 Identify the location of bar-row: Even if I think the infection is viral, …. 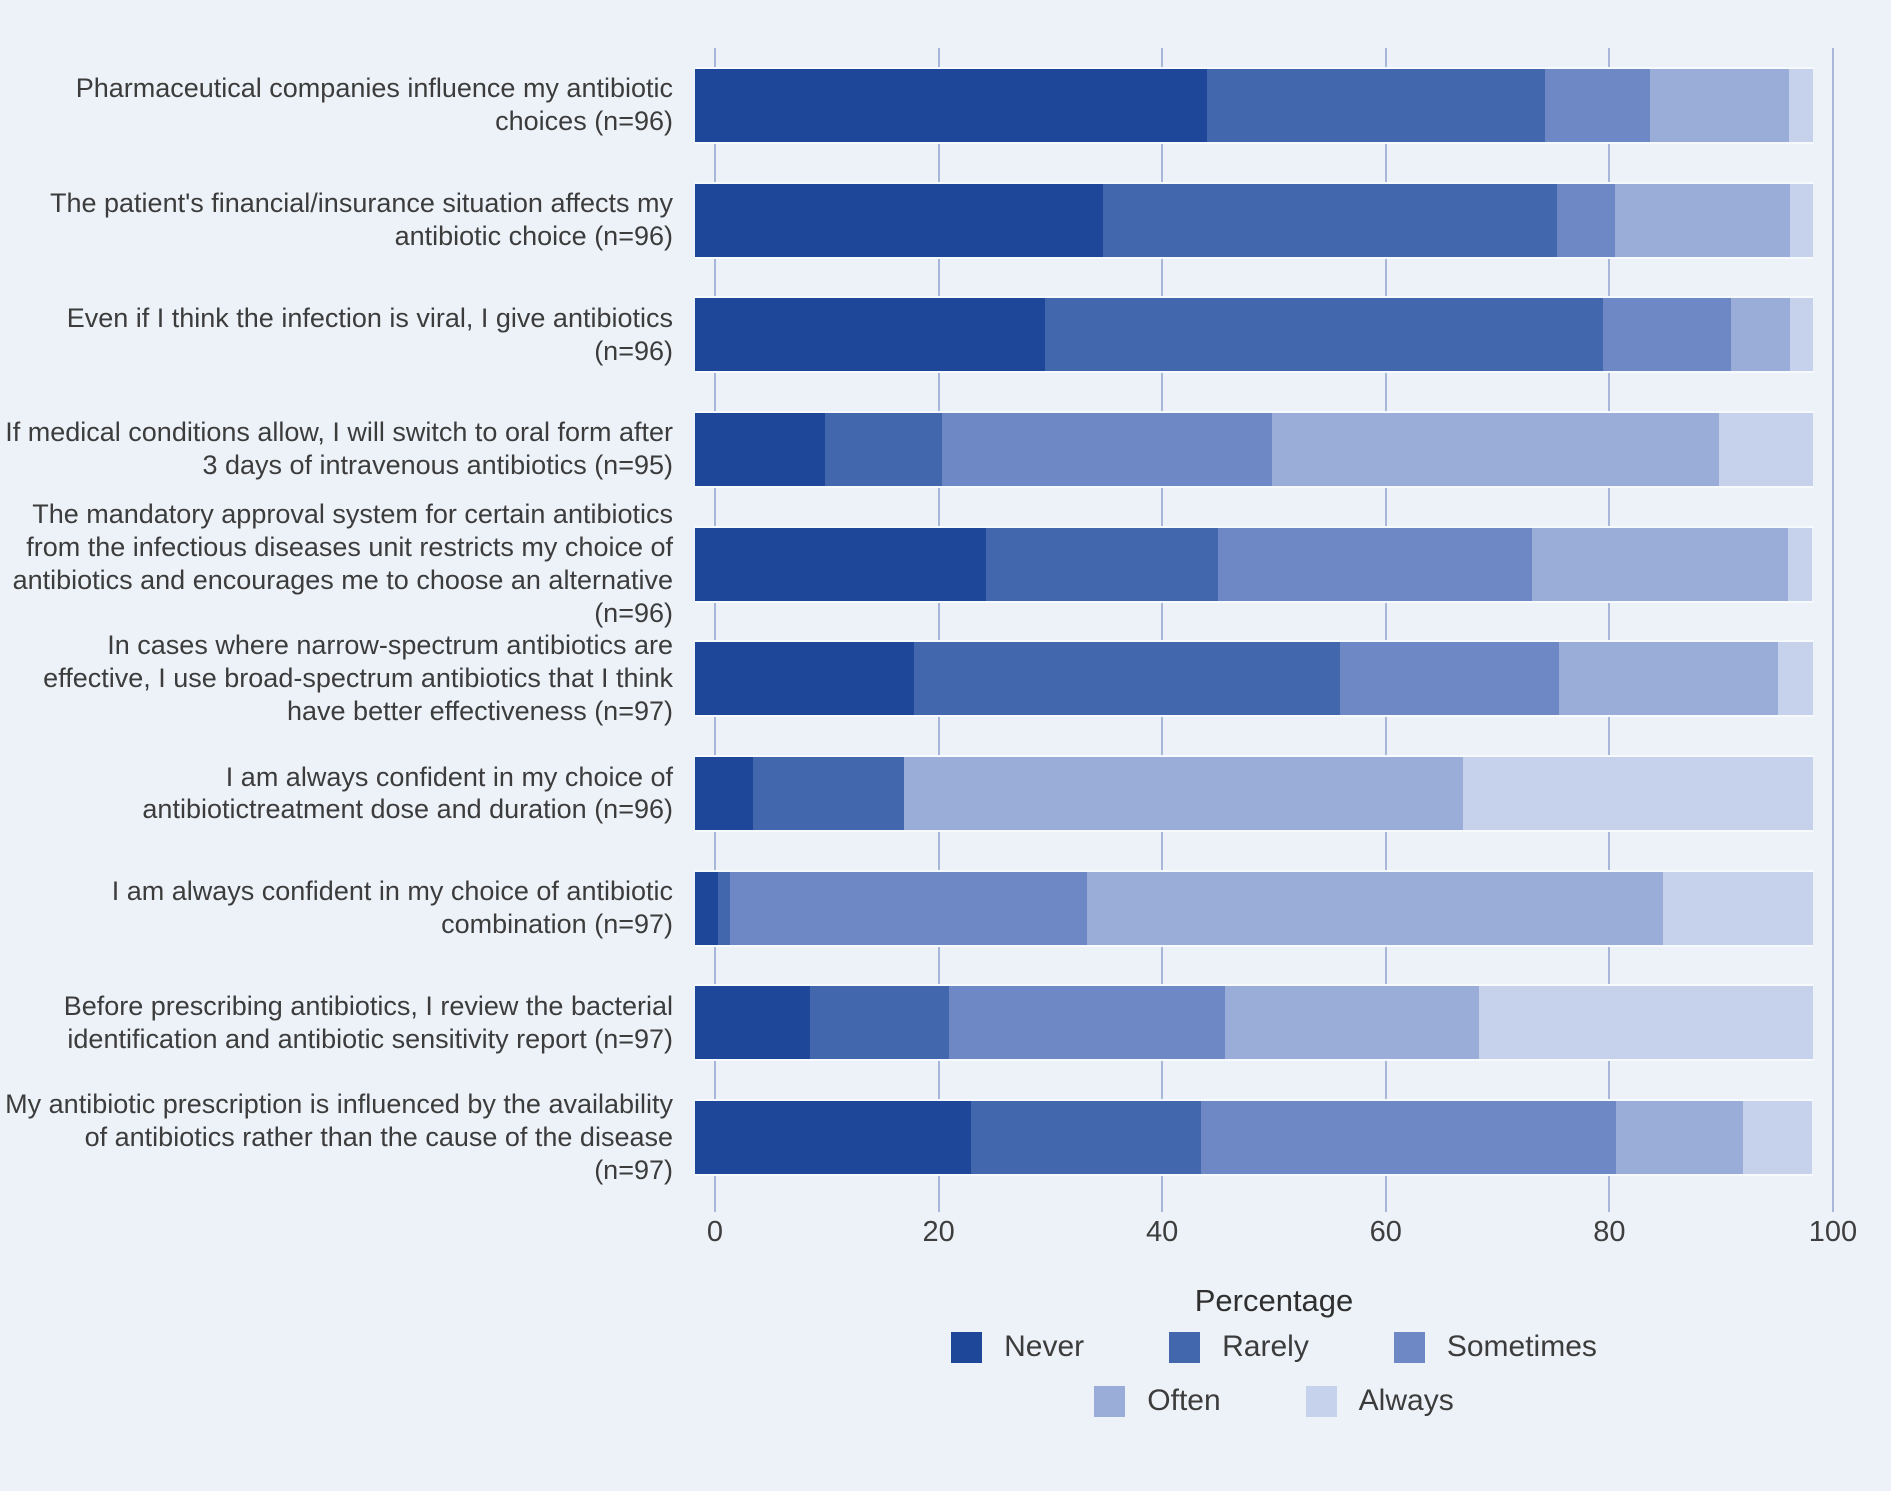
(916, 334).